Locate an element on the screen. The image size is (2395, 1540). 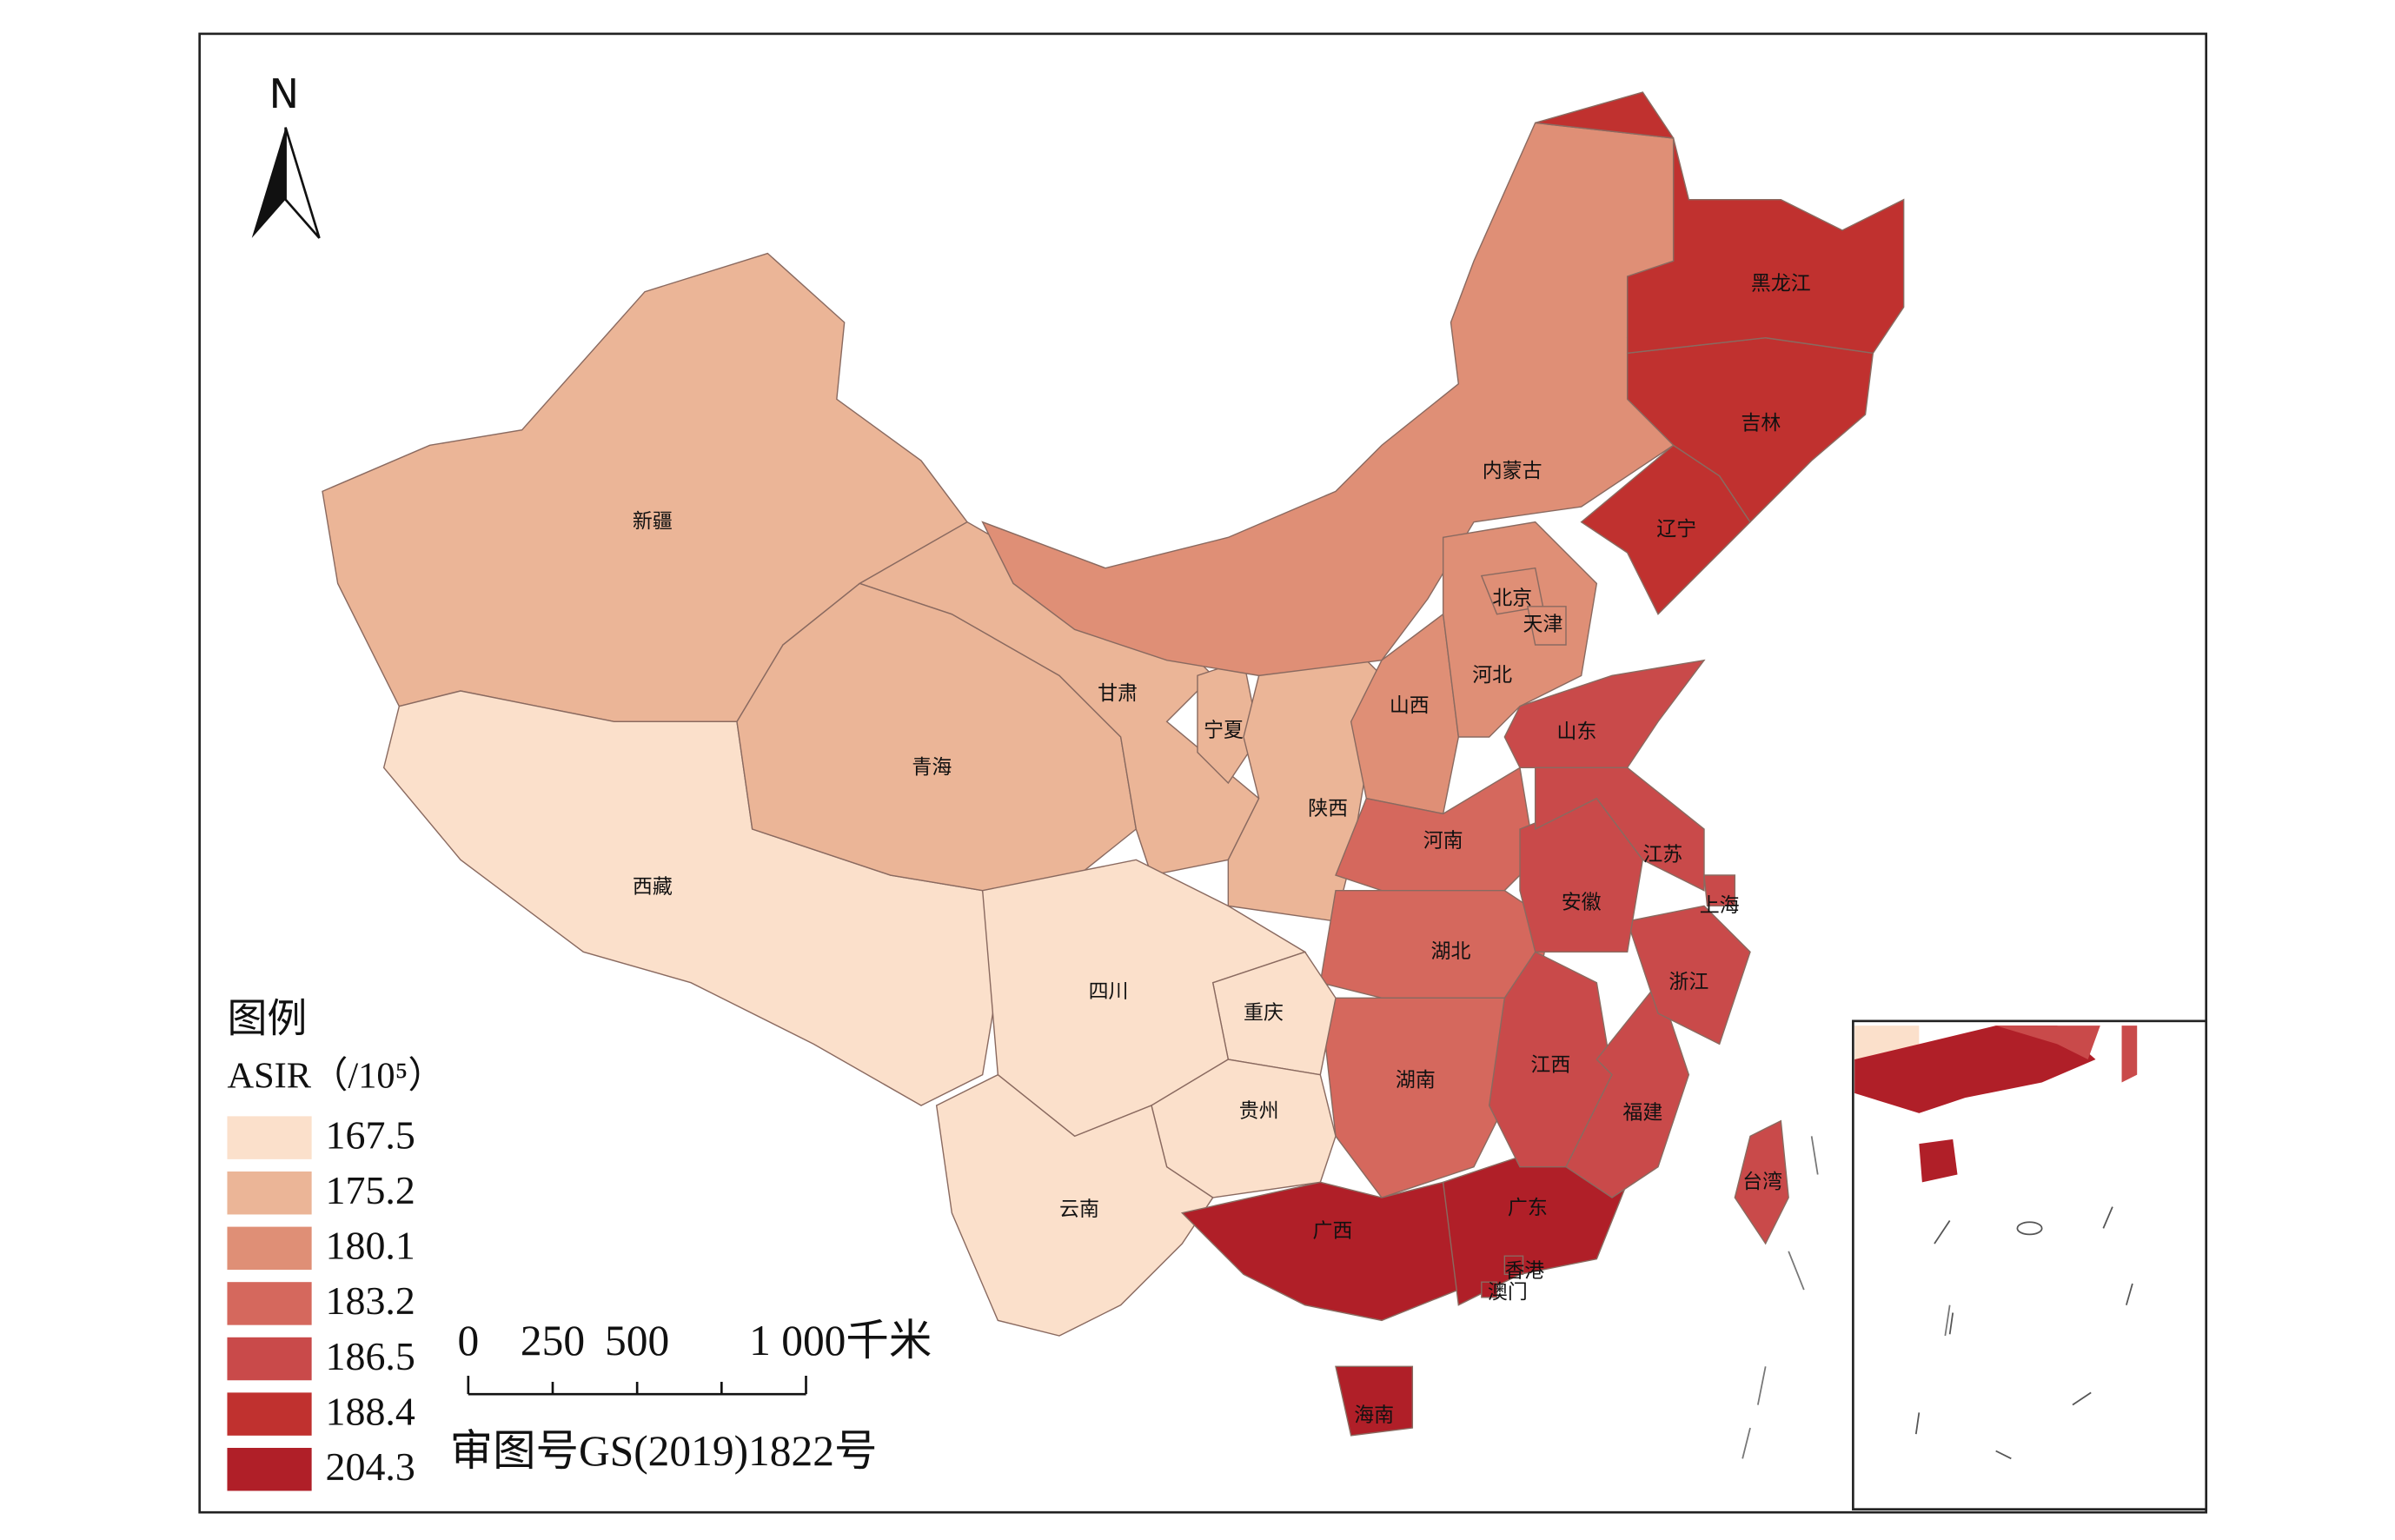
province-label: 西藏 is located at coordinates (653, 887).